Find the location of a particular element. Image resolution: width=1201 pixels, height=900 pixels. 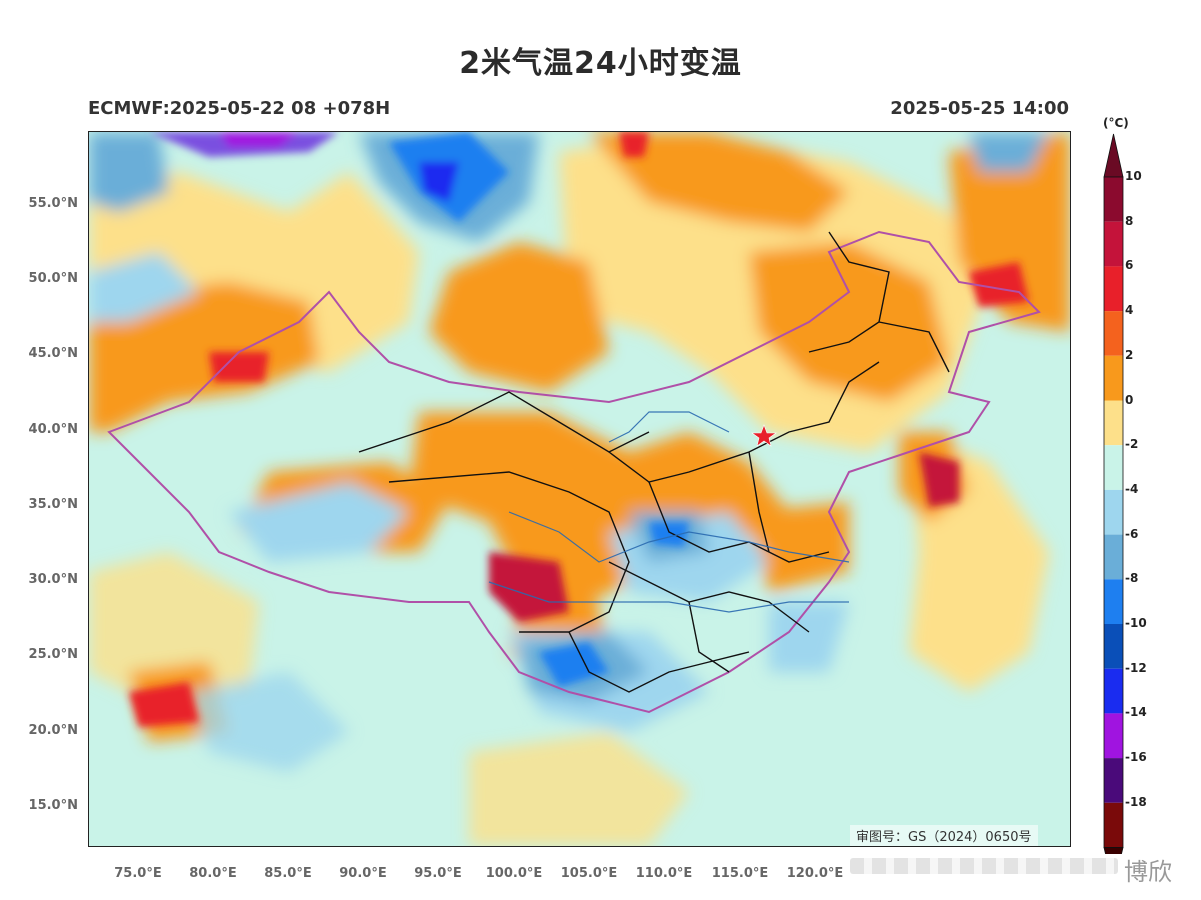

lat-label: 30.0°N is located at coordinates (53, 579).